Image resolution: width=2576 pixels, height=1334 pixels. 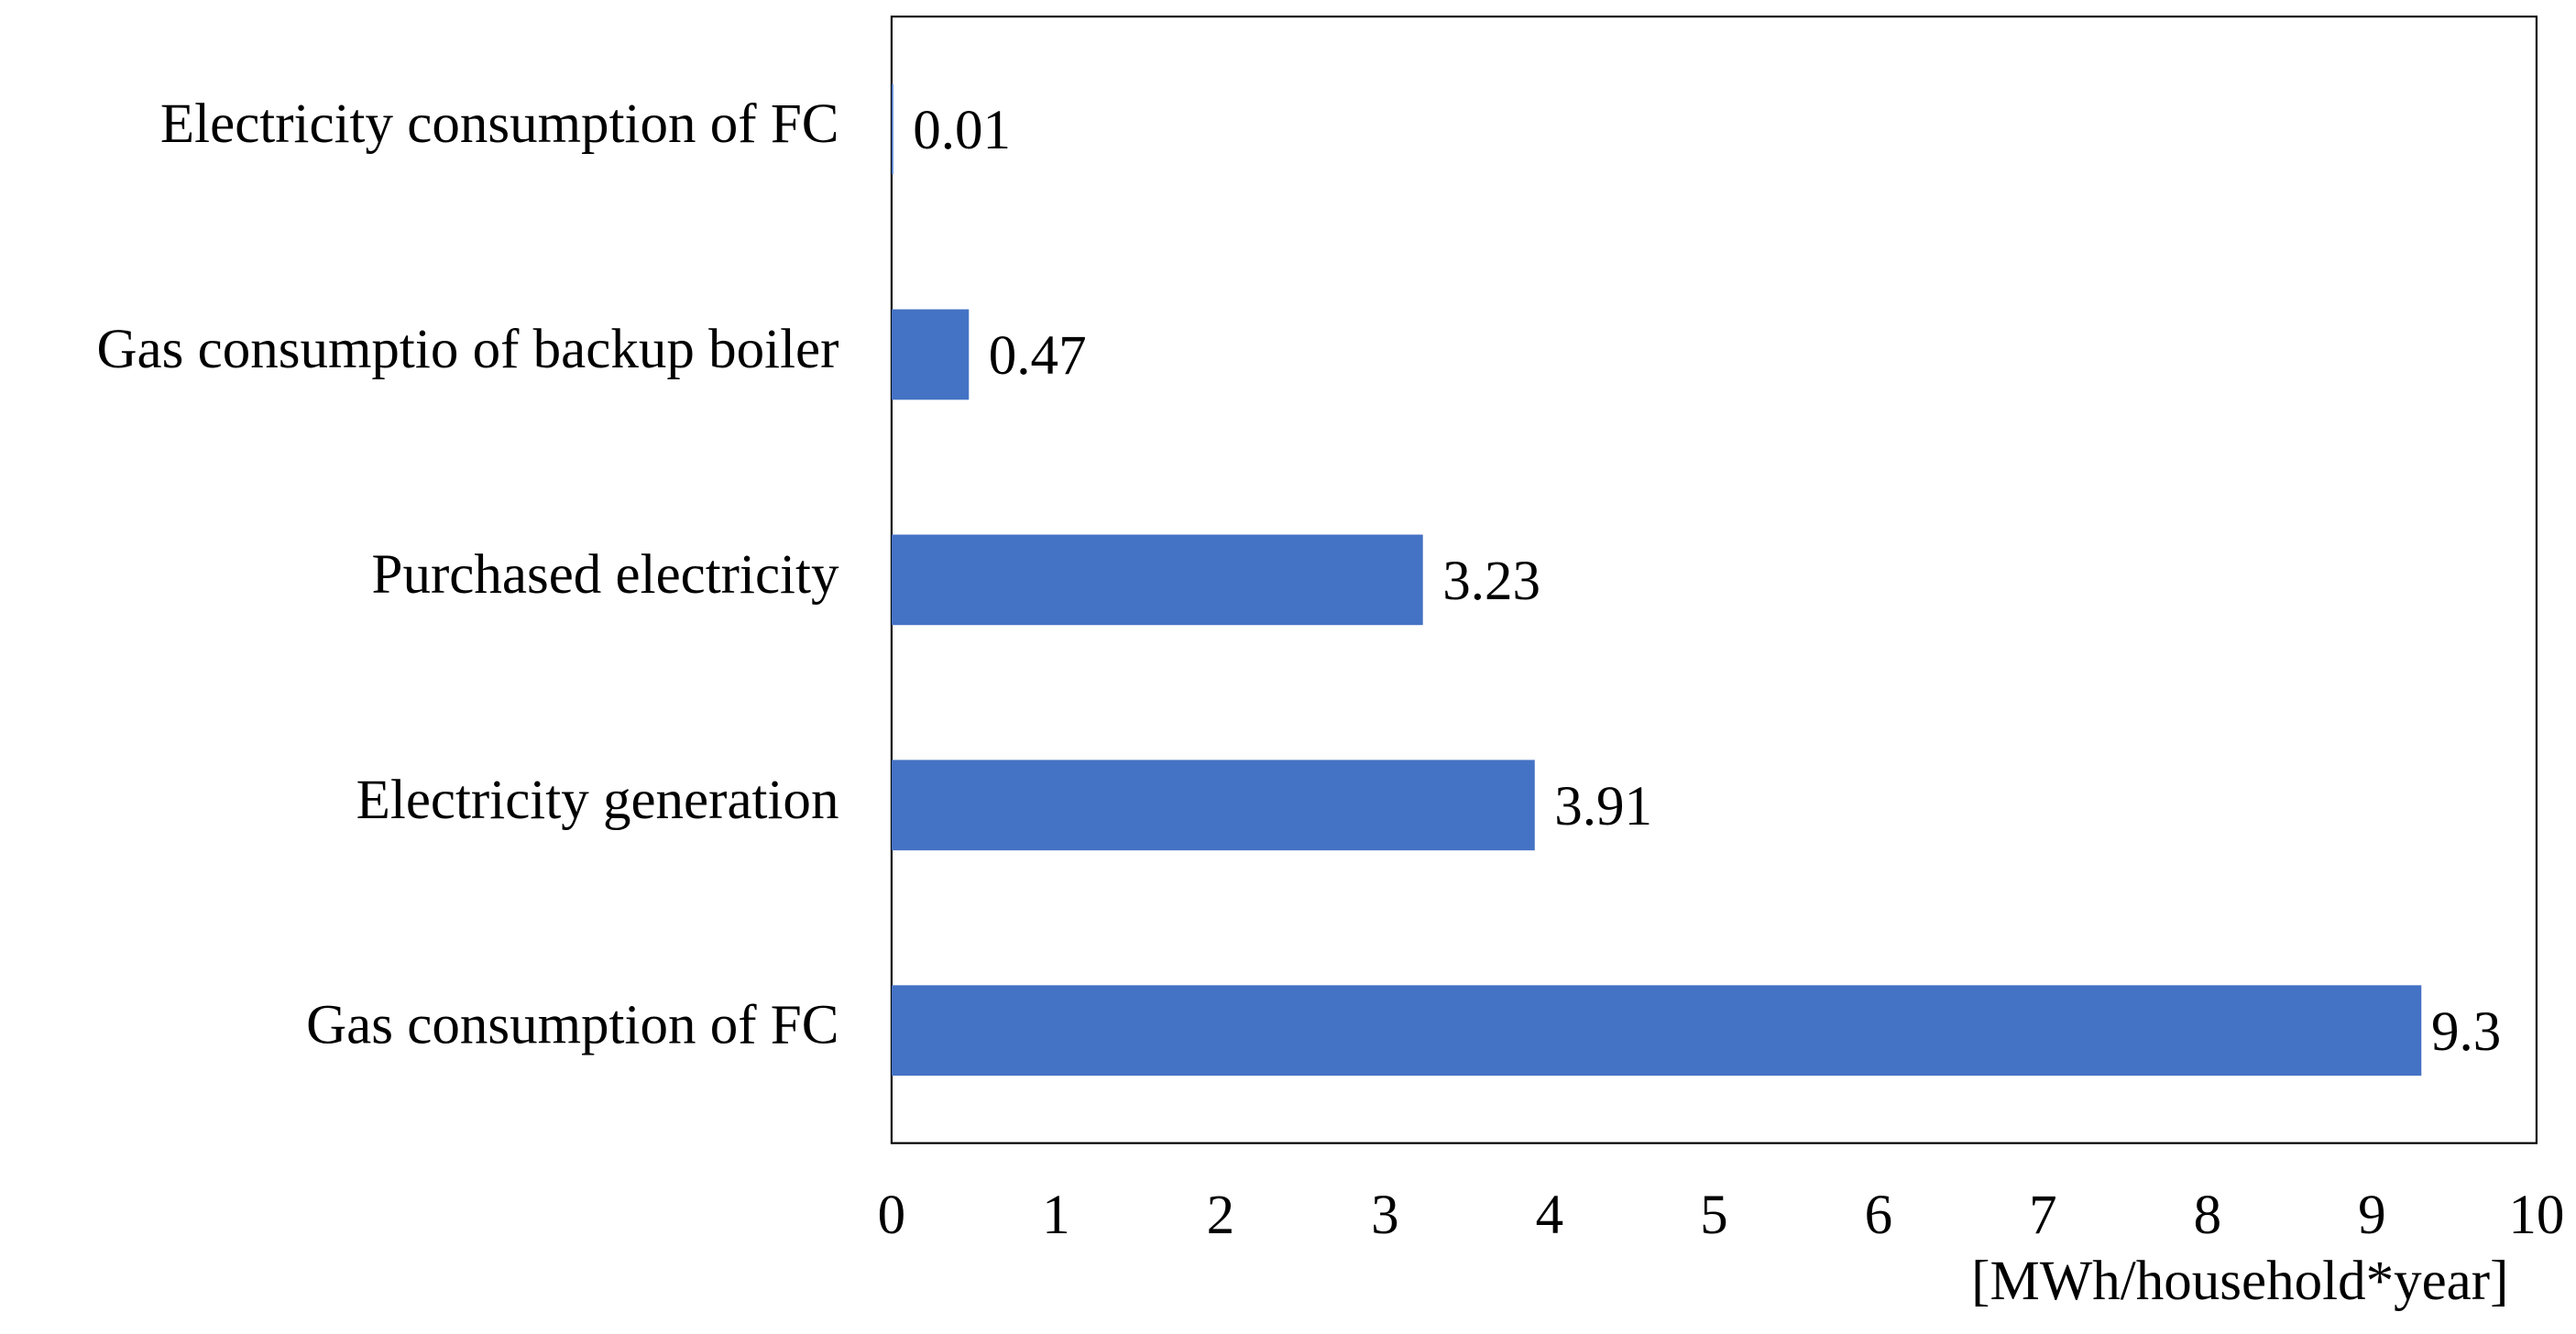 What do you see at coordinates (962, 130) in the screenshot?
I see `data-label: 0.01` at bounding box center [962, 130].